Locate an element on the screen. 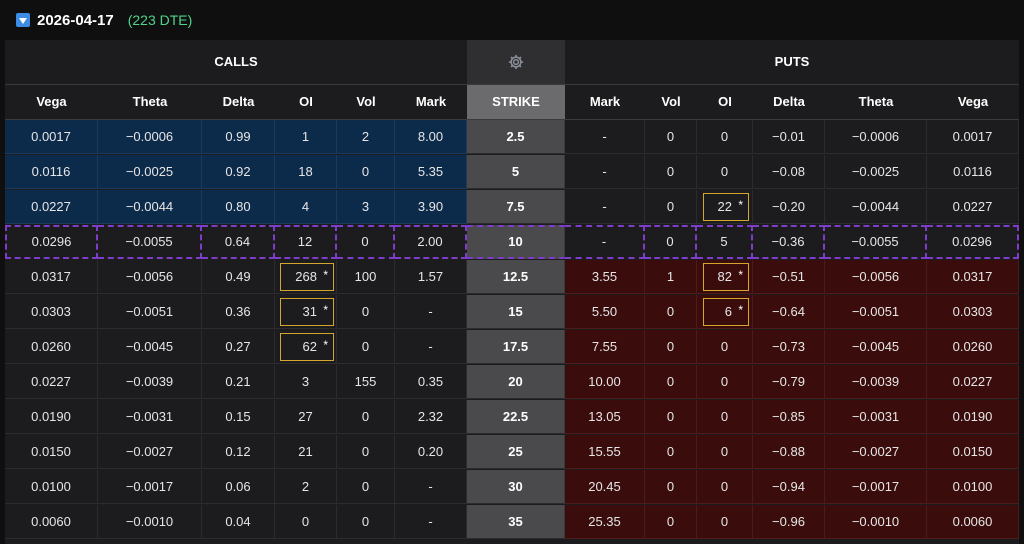  put-theta-cell: −0.0006 is located at coordinates (876, 137).